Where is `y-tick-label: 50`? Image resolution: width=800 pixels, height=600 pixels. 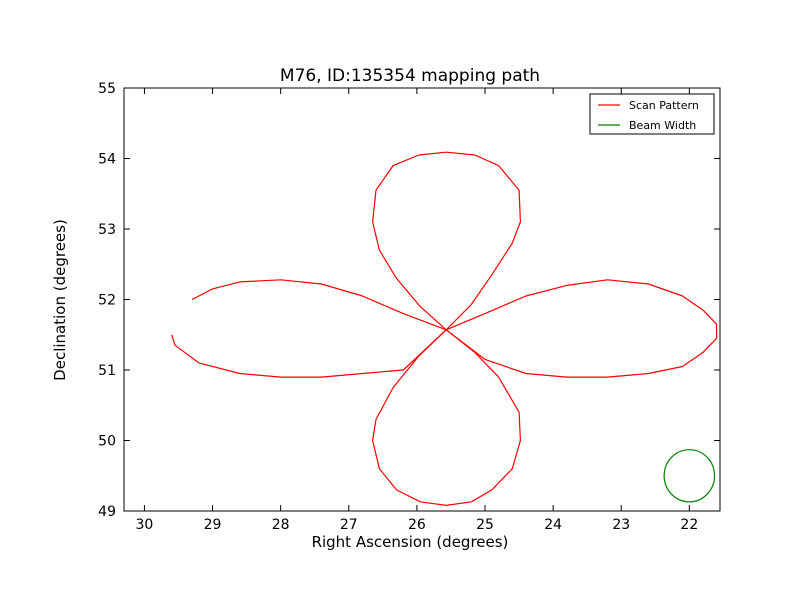 y-tick-label: 50 is located at coordinates (107, 442).